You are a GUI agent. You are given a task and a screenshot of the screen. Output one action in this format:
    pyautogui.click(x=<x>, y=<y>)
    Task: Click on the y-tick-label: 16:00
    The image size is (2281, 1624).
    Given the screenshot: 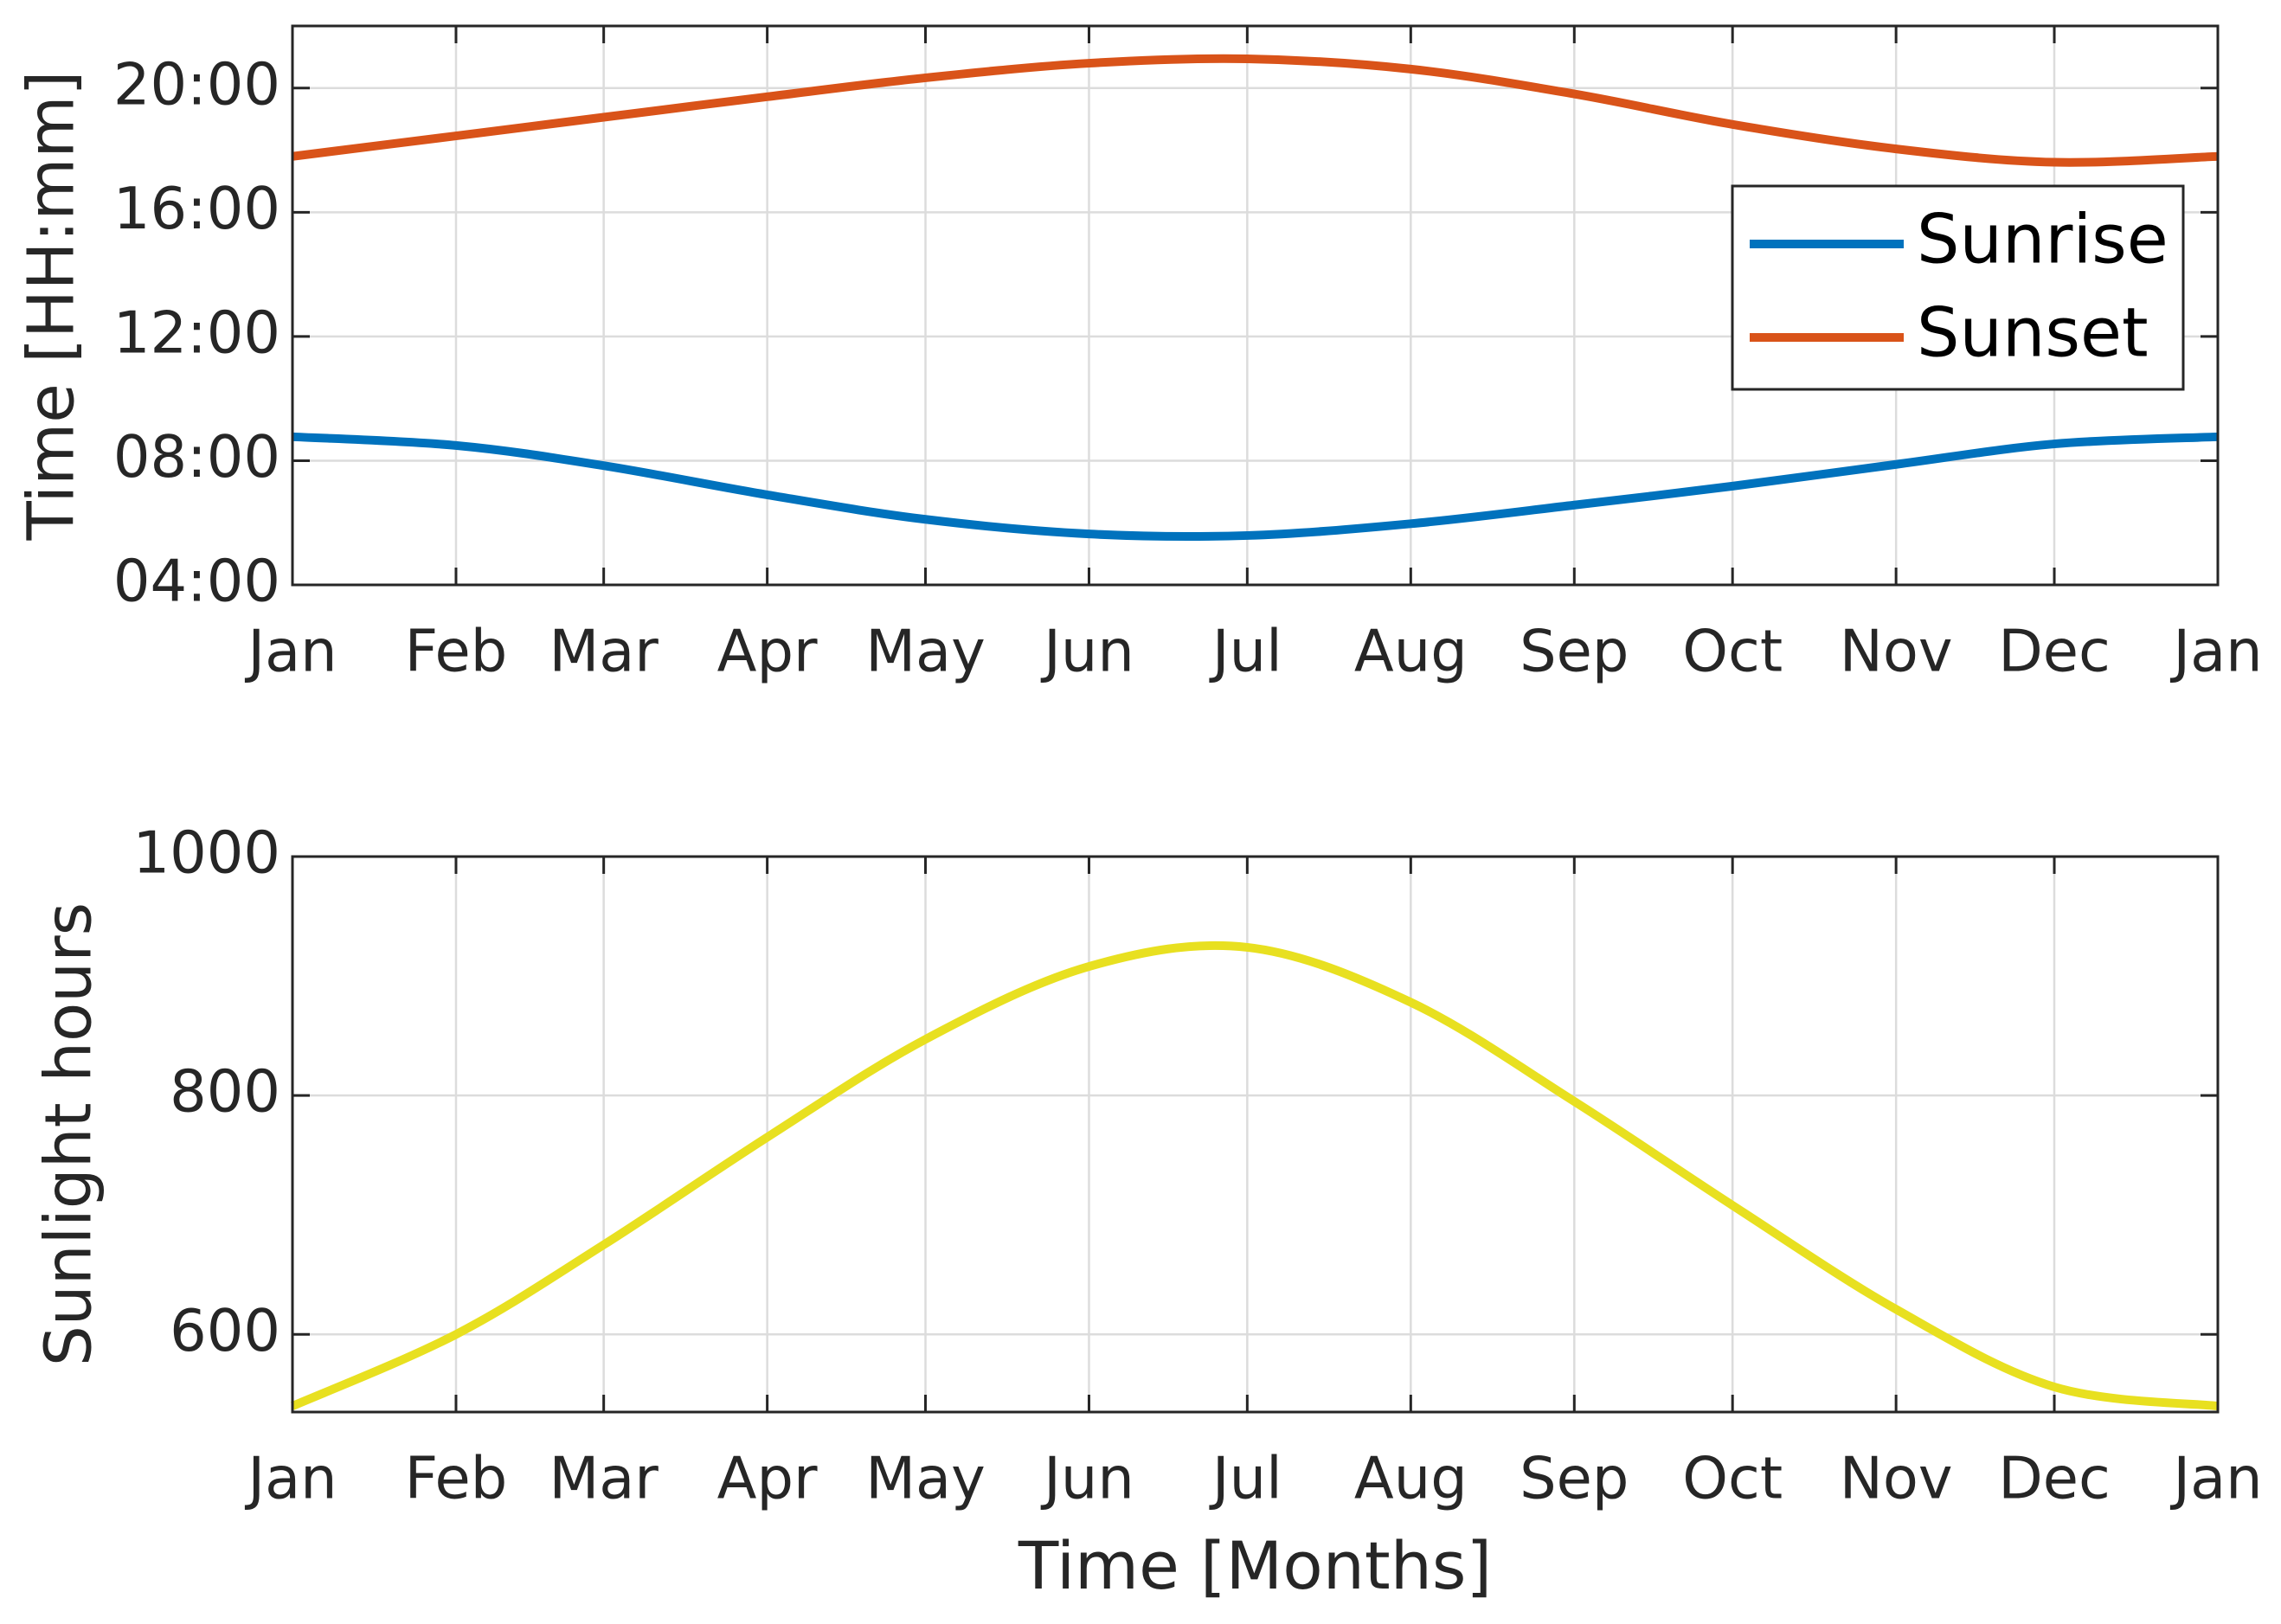 What is the action you would take?
    pyautogui.click(x=196, y=208)
    